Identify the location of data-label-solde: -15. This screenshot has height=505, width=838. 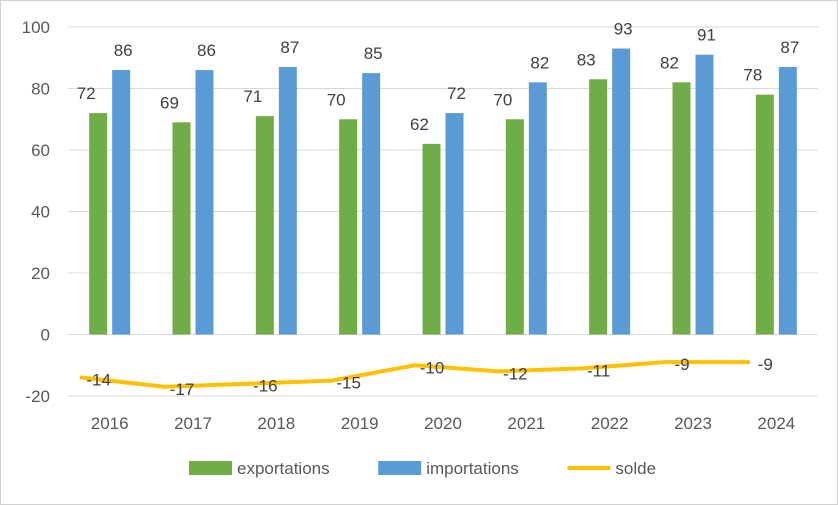
(348, 383).